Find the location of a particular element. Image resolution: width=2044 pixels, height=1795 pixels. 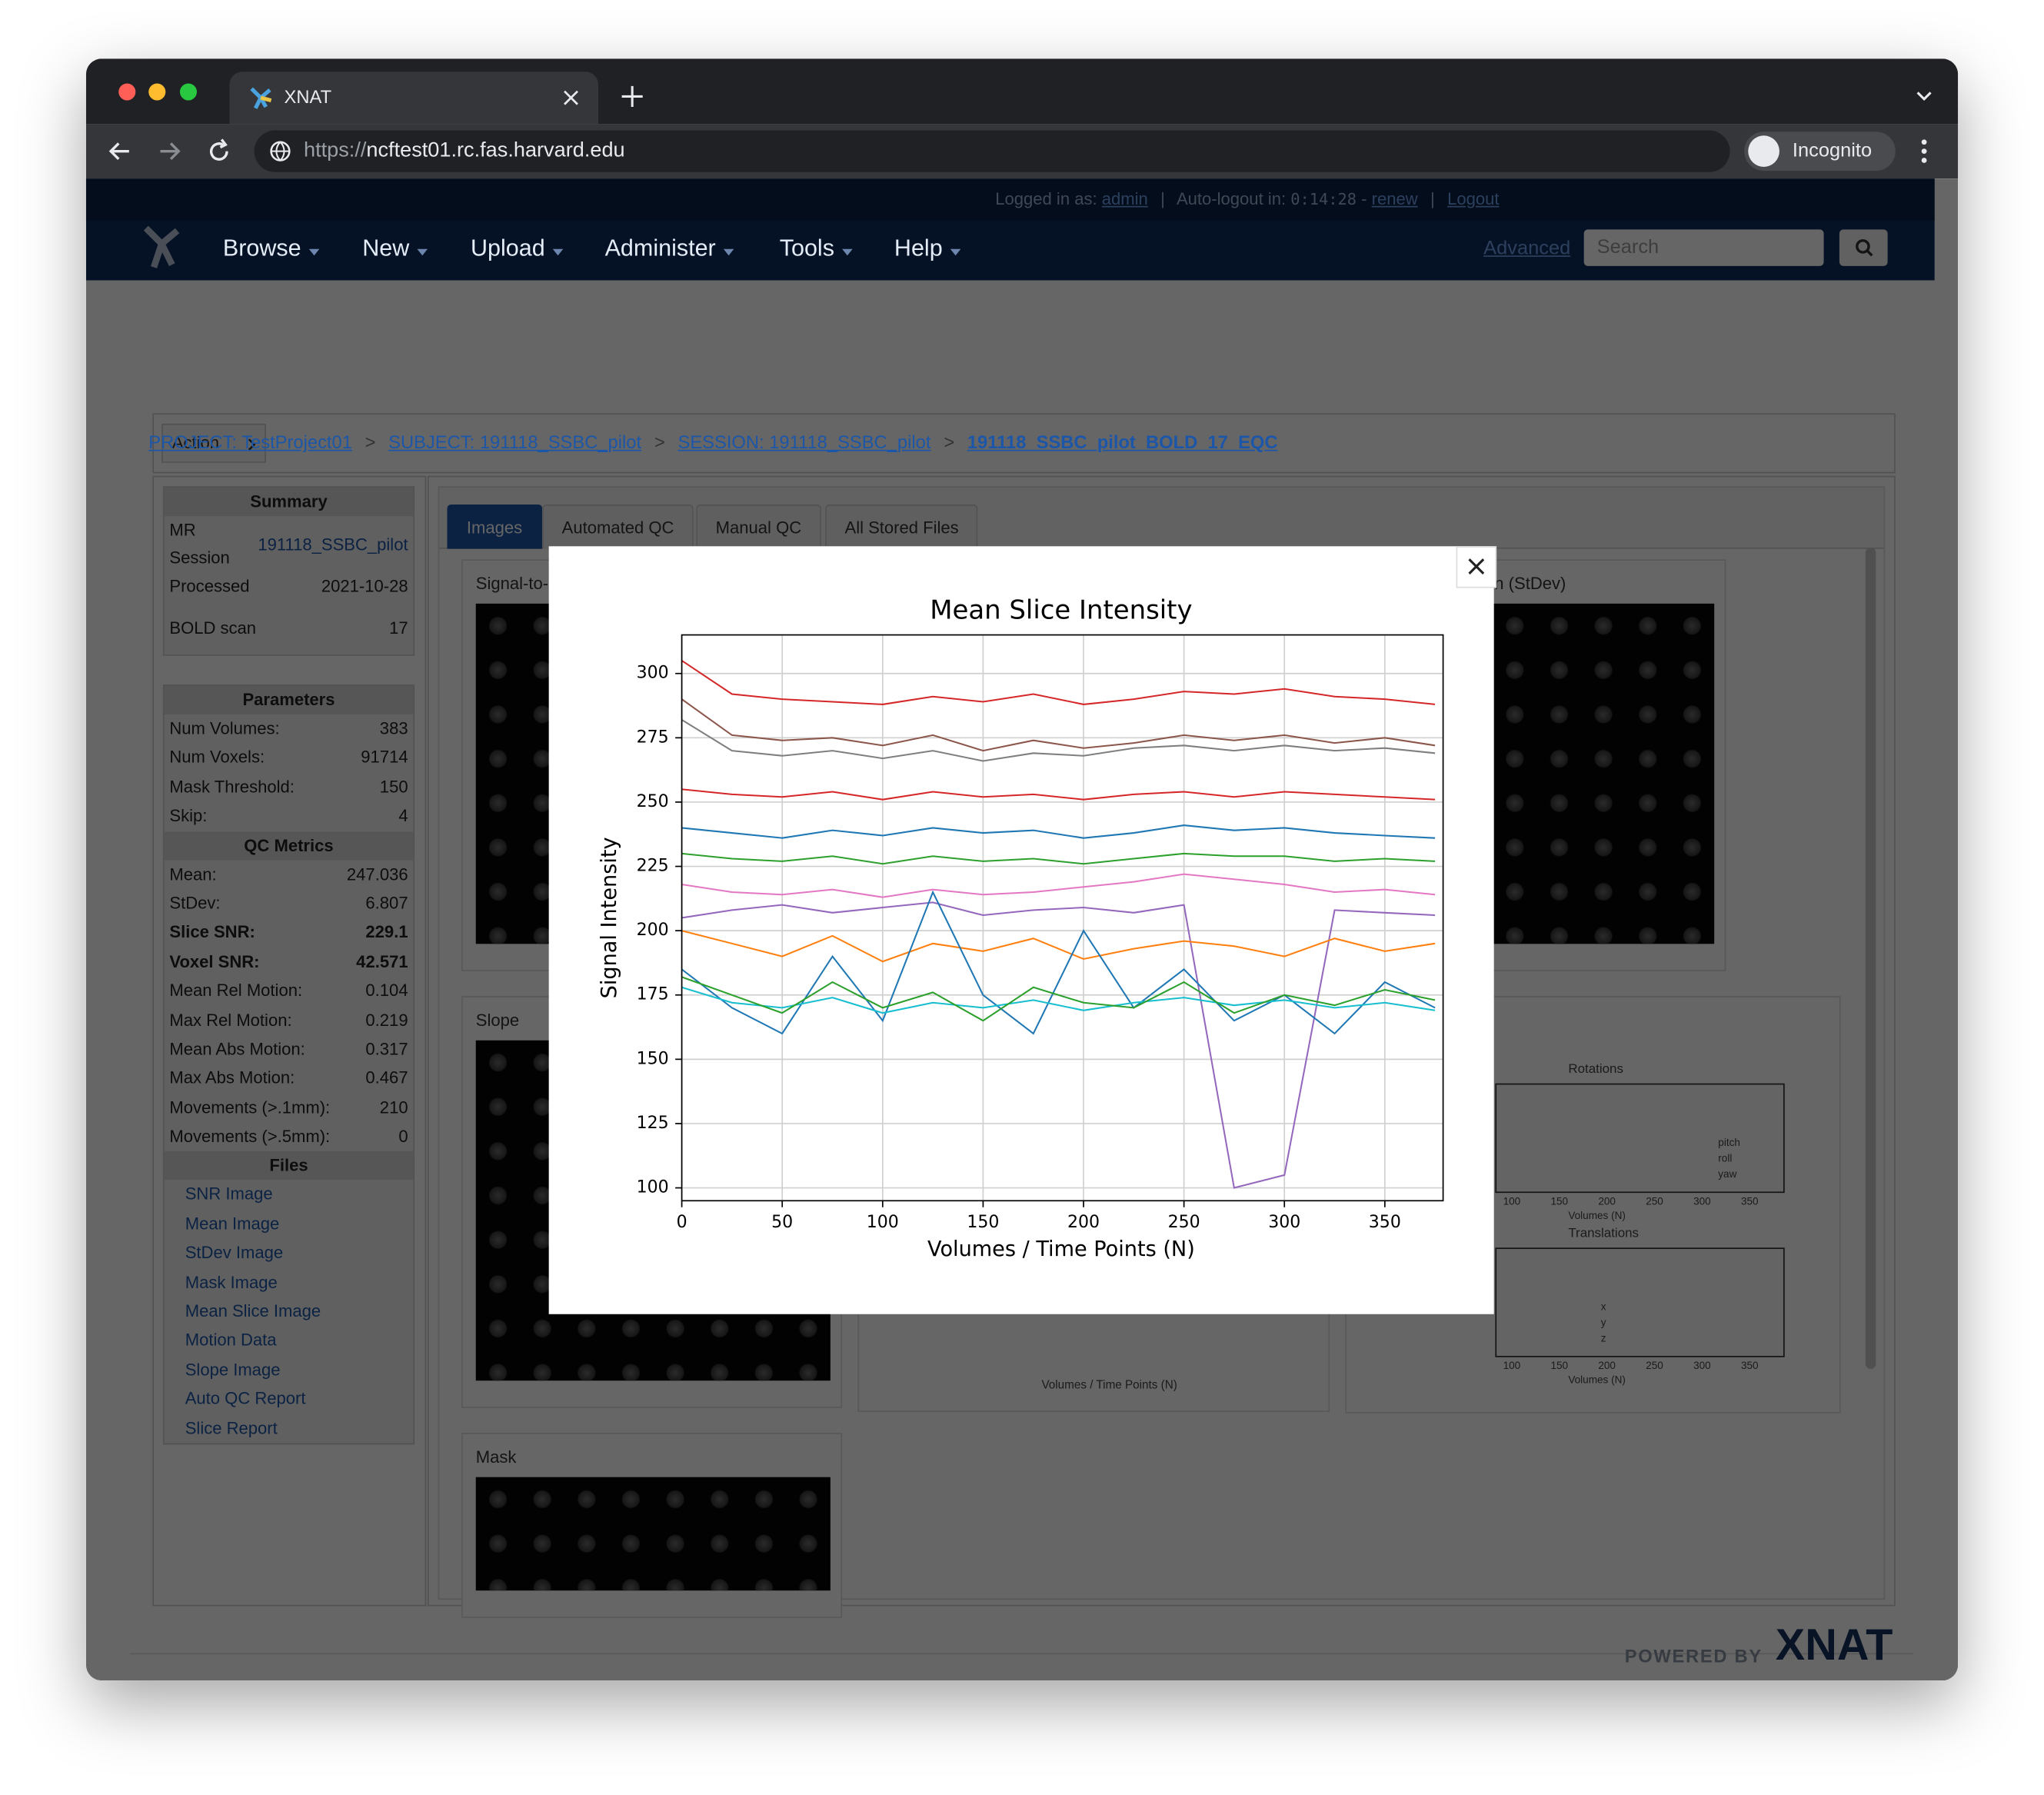

browser-menu is located at coordinates (1924, 151).